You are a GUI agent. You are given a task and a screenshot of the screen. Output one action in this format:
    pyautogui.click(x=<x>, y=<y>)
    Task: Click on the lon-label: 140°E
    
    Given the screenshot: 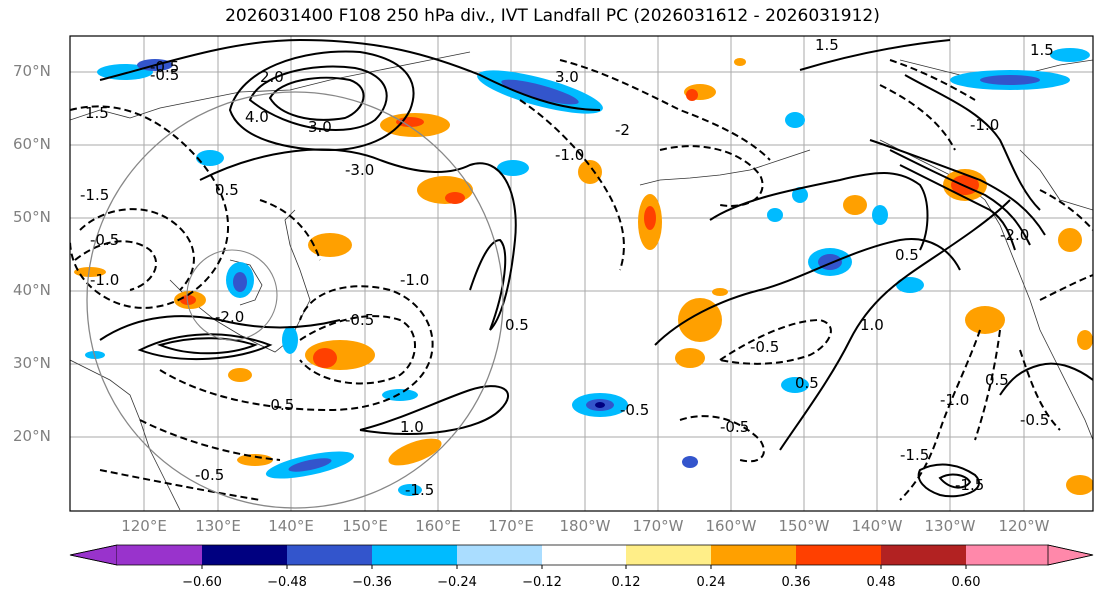 What is the action you would take?
    pyautogui.click(x=291, y=526)
    